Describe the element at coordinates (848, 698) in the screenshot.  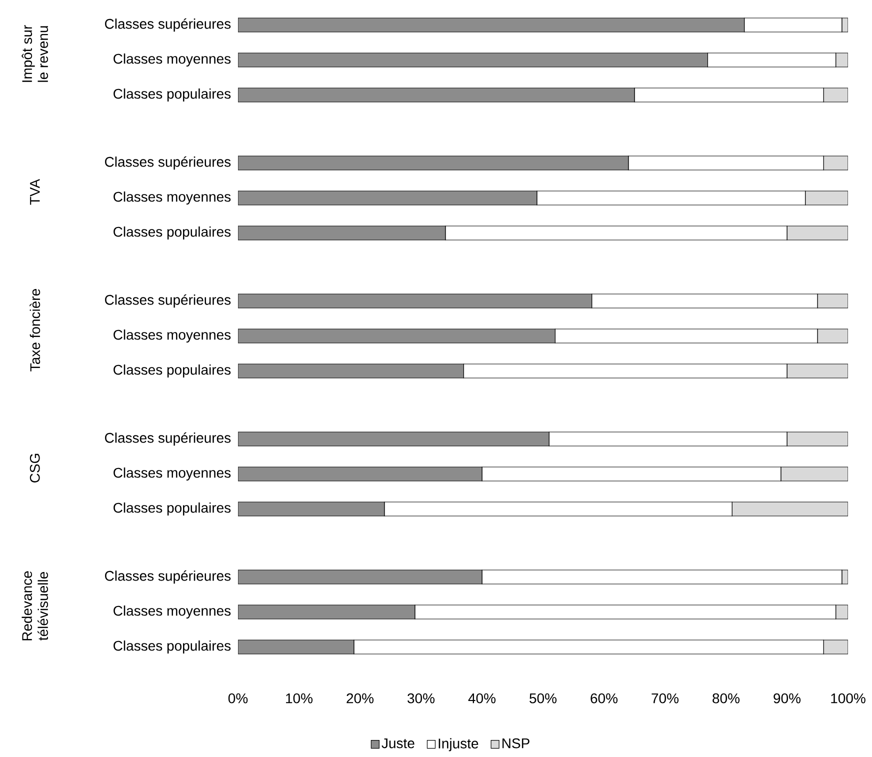
I see `x-tick-label: 100%` at that location.